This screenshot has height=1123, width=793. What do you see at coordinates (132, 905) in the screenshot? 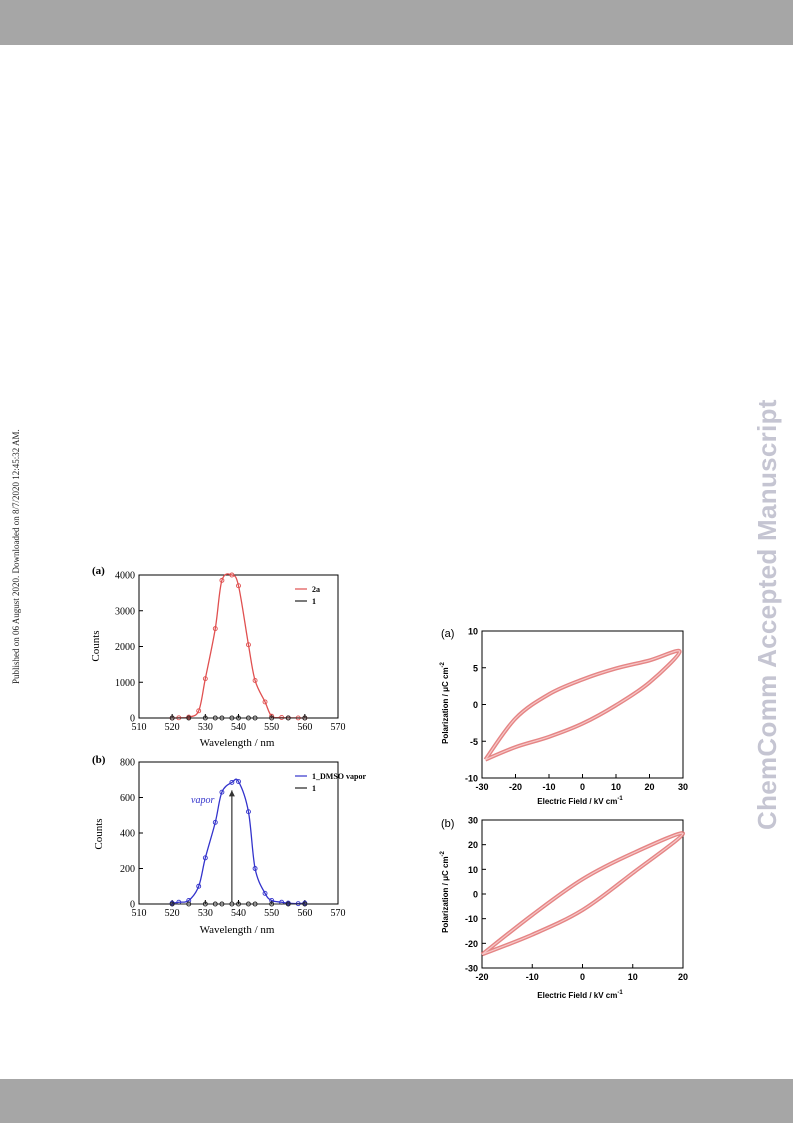
I see `lb-y-tick-label: 0` at bounding box center [132, 905].